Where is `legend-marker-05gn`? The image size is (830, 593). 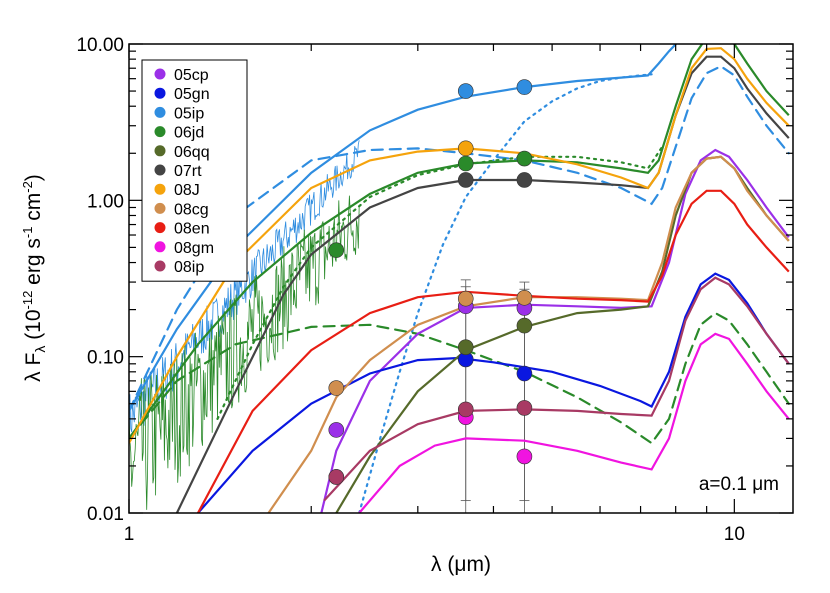
legend-marker-05gn is located at coordinates (160, 93).